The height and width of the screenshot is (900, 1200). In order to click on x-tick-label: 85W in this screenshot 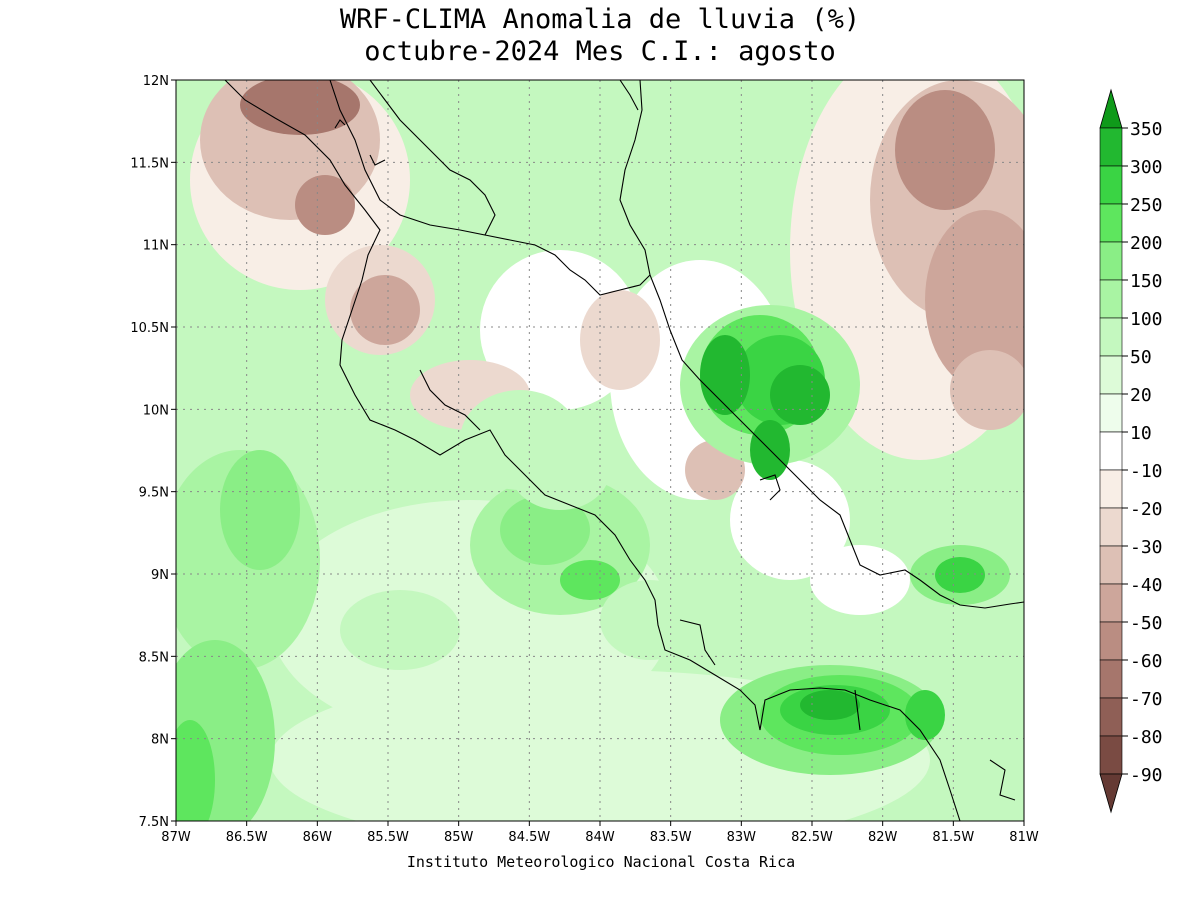, I will do `click(459, 837)`.